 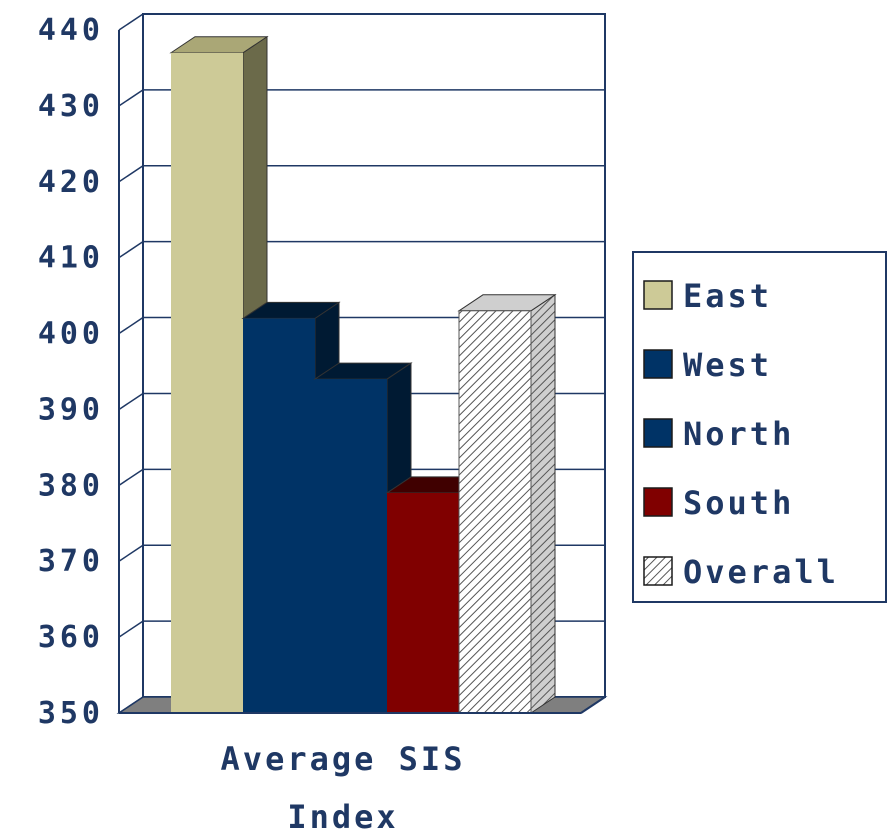 I want to click on legend: East West North South Overall, so click(x=759, y=427).